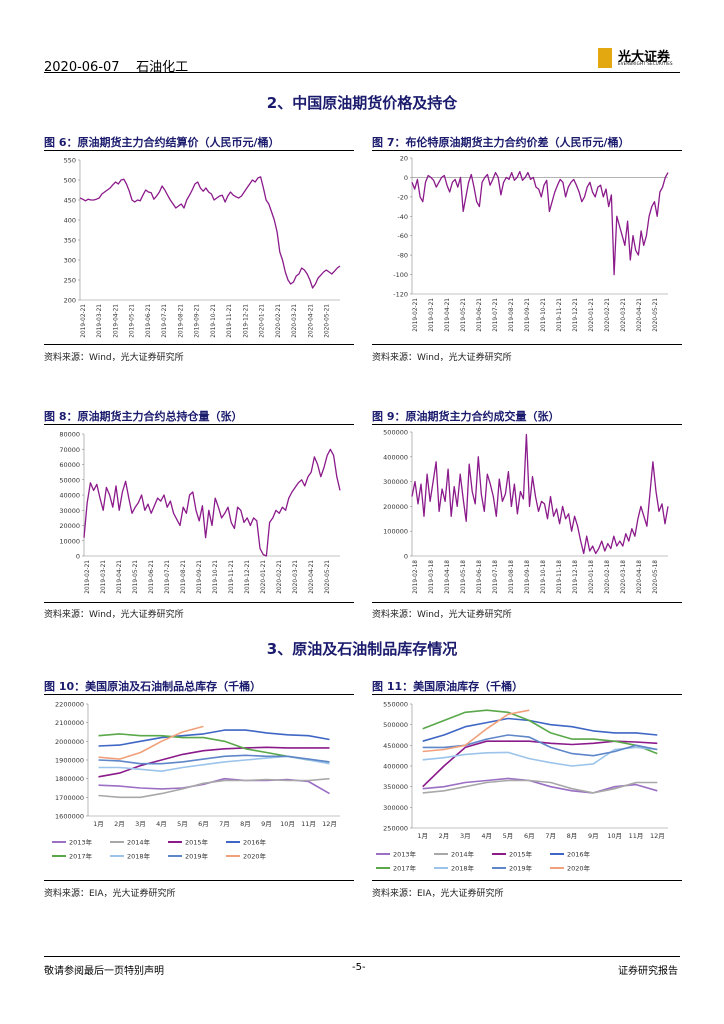 The image size is (724, 1024). I want to click on series-line-2014年, so click(214, 788).